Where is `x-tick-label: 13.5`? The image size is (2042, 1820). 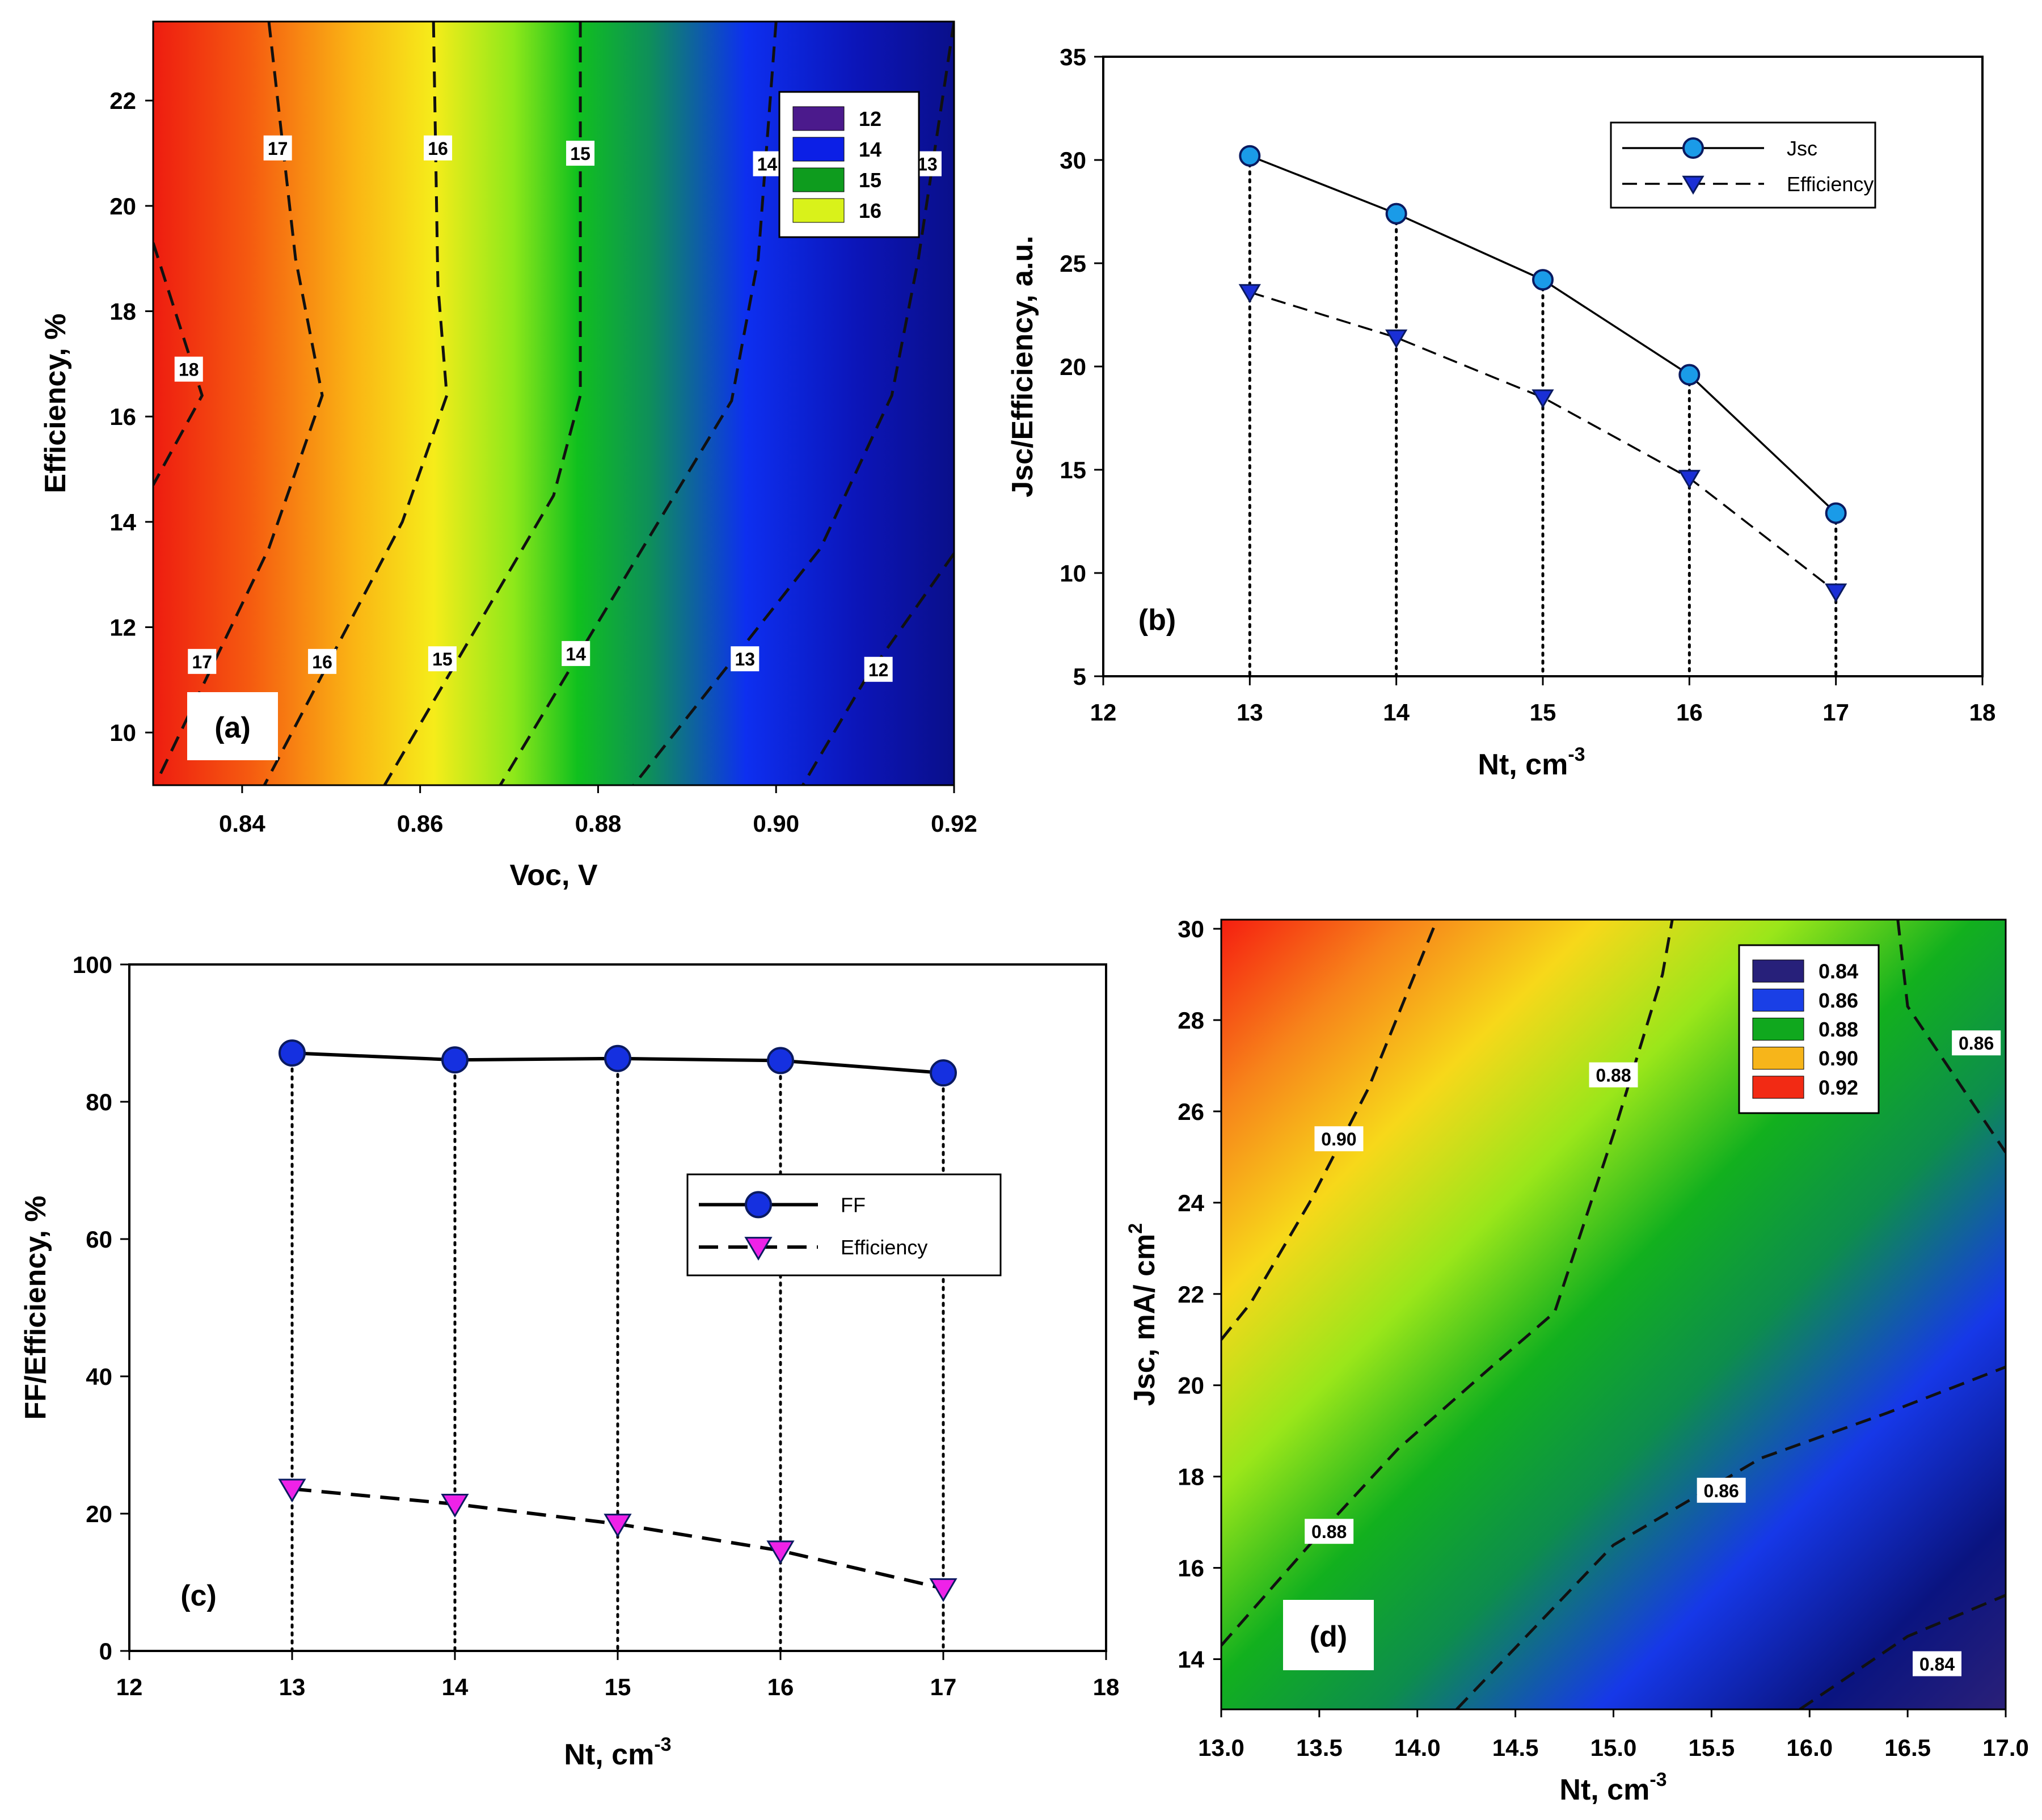
x-tick-label: 13.5 is located at coordinates (1319, 1748).